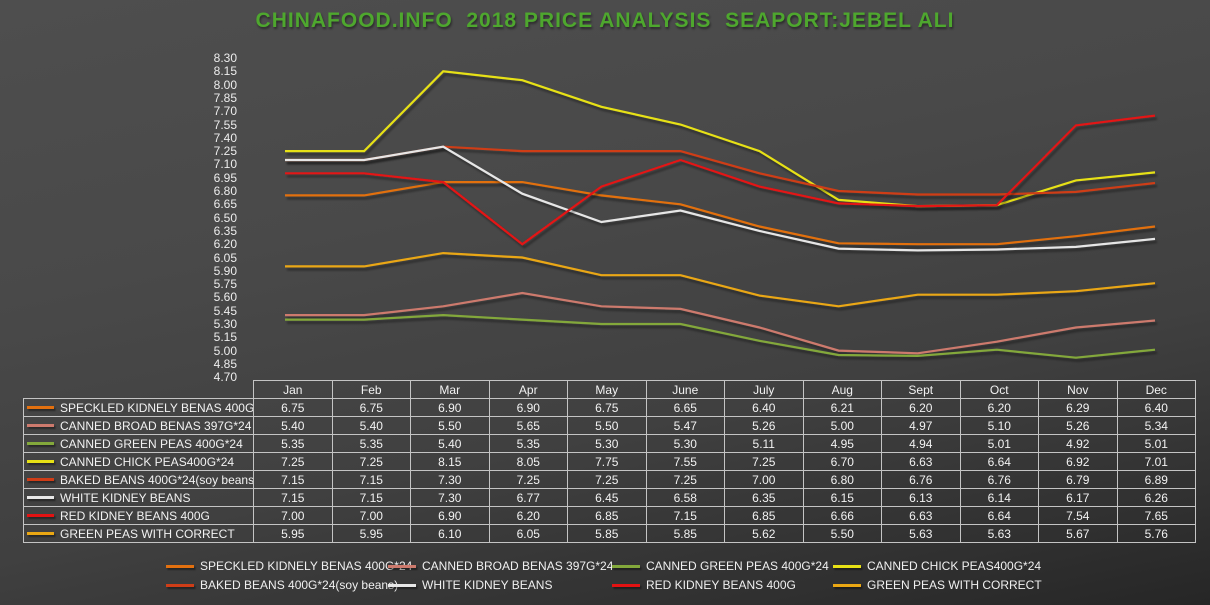 The height and width of the screenshot is (605, 1210). Describe the element at coordinates (921, 425) in the screenshot. I see `table-value-cell: 4.97` at that location.